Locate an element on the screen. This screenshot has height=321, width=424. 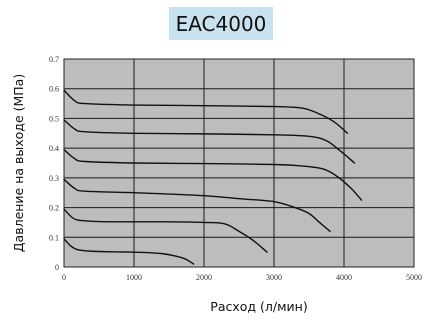
x-tick-label: 3000 is located at coordinates (274, 277).